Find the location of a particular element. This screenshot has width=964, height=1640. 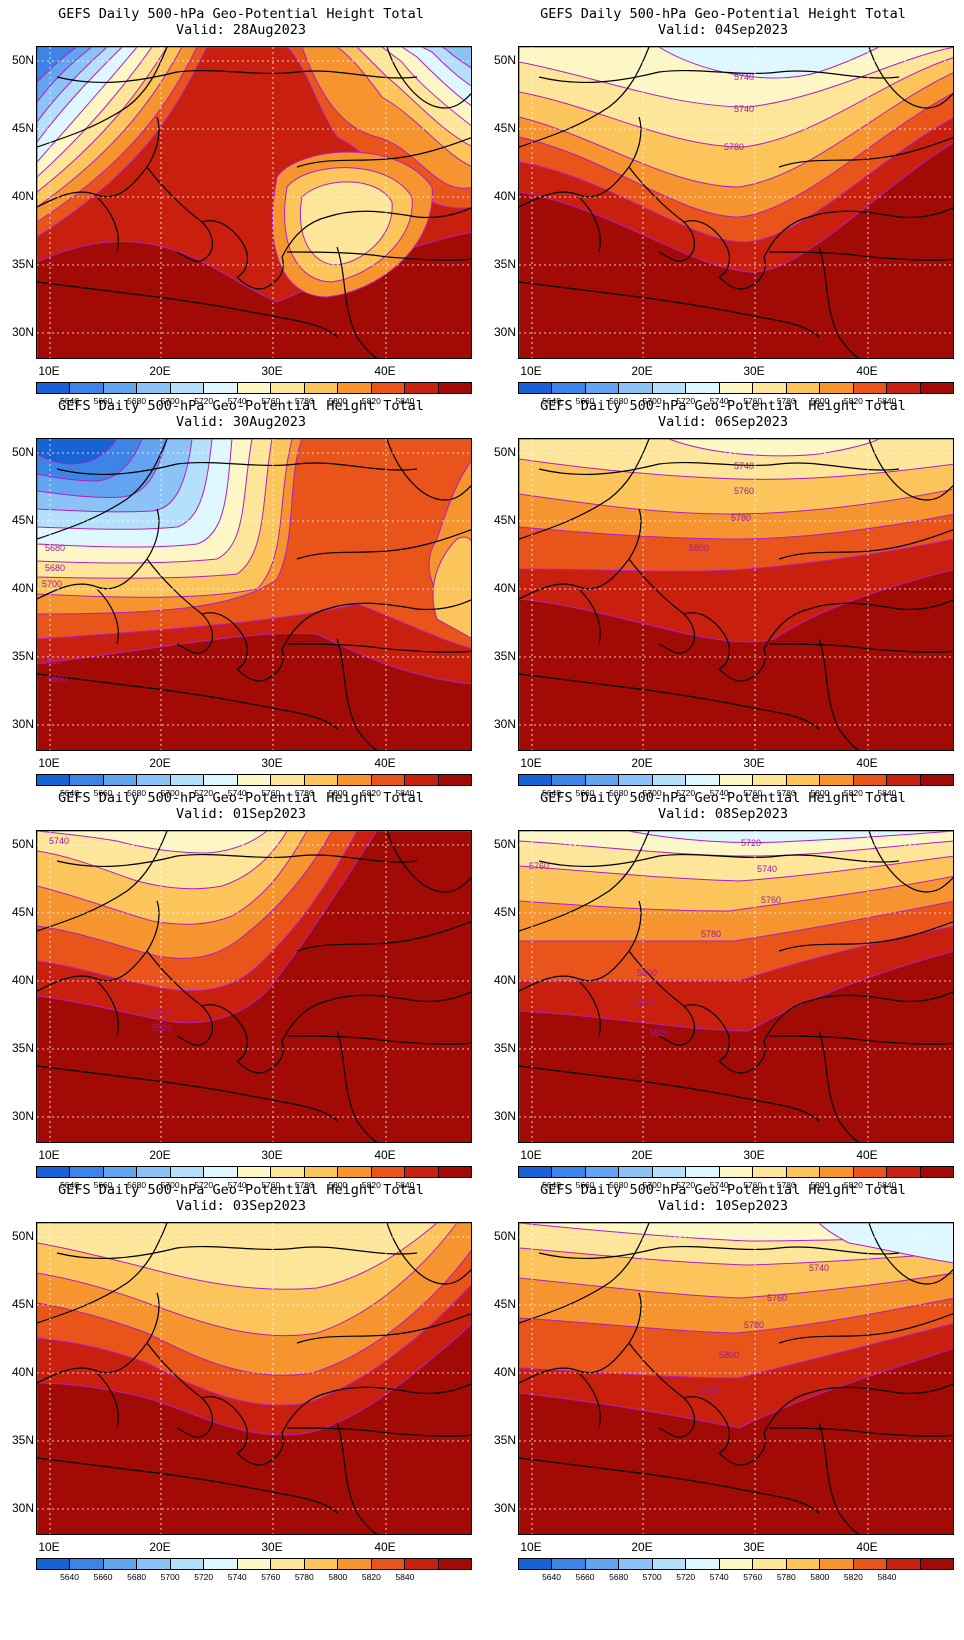

longitude-label: 20E is located at coordinates (642, 1547).